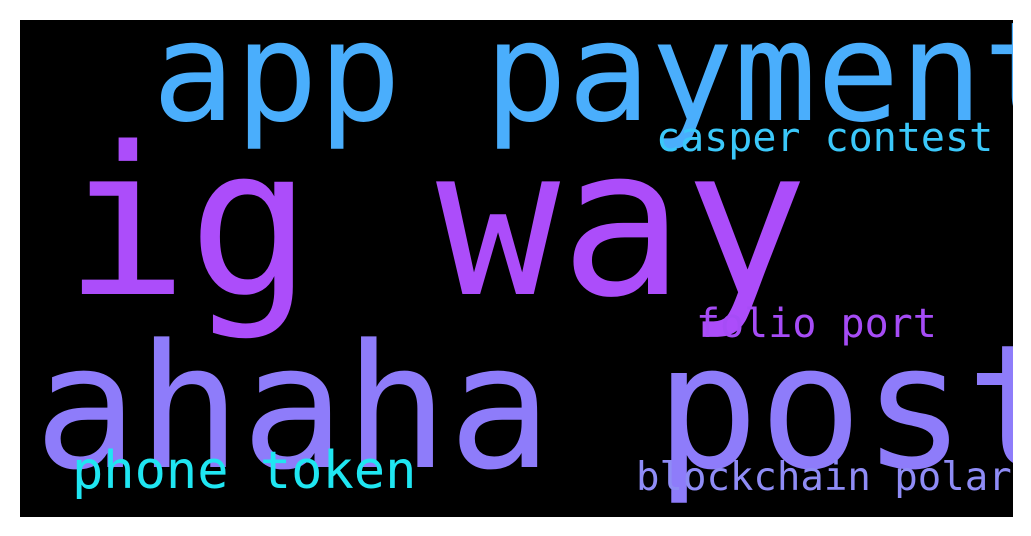 The image size is (1031, 536). What do you see at coordinates (244, 471) in the screenshot?
I see `word-phone-token: phone token` at bounding box center [244, 471].